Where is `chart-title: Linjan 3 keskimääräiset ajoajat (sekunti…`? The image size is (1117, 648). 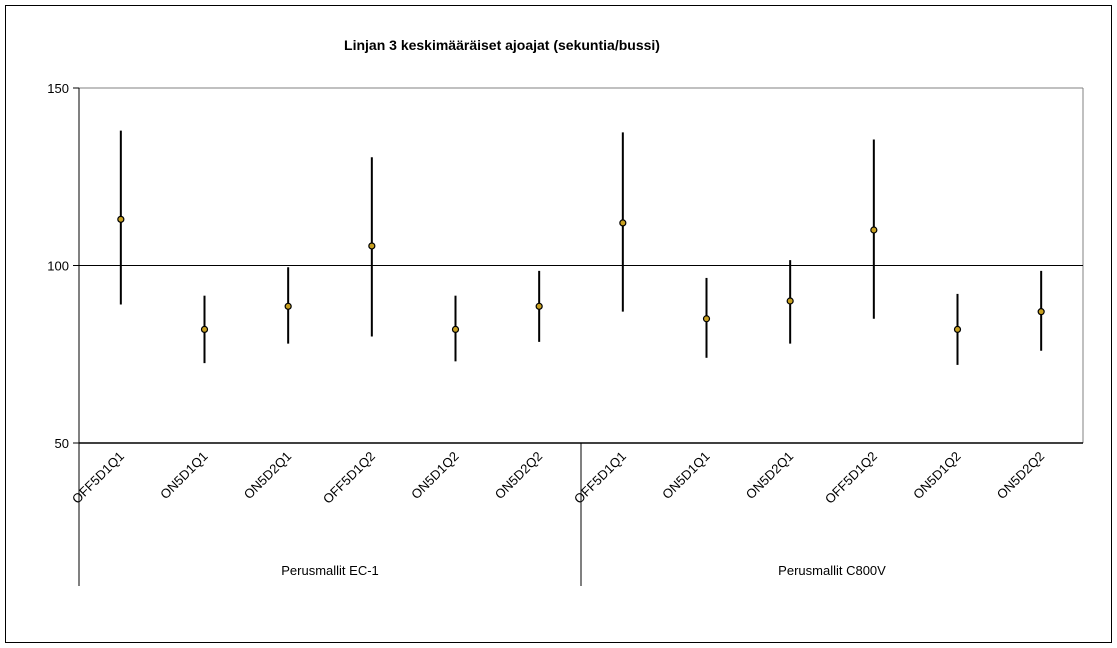 chart-title: Linjan 3 keskimääräiset ajoajat (sekunti… is located at coordinates (502, 45).